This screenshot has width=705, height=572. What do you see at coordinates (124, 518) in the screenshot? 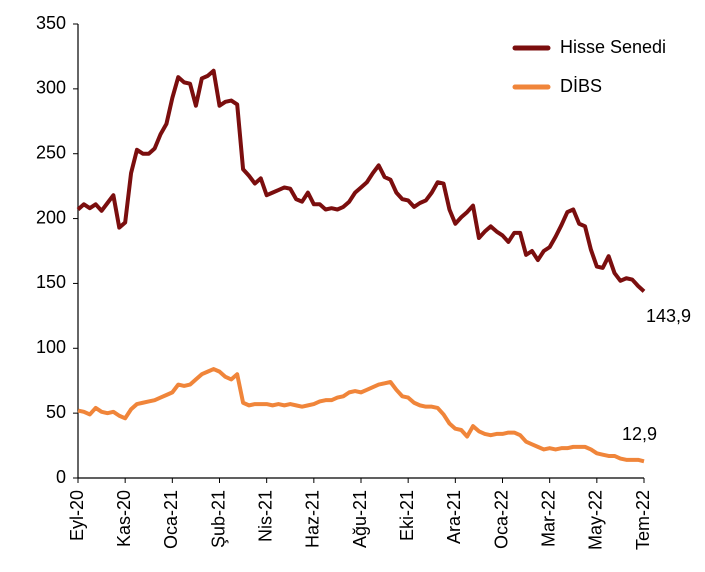
I see `x-tick-label: Kas-20` at bounding box center [124, 518].